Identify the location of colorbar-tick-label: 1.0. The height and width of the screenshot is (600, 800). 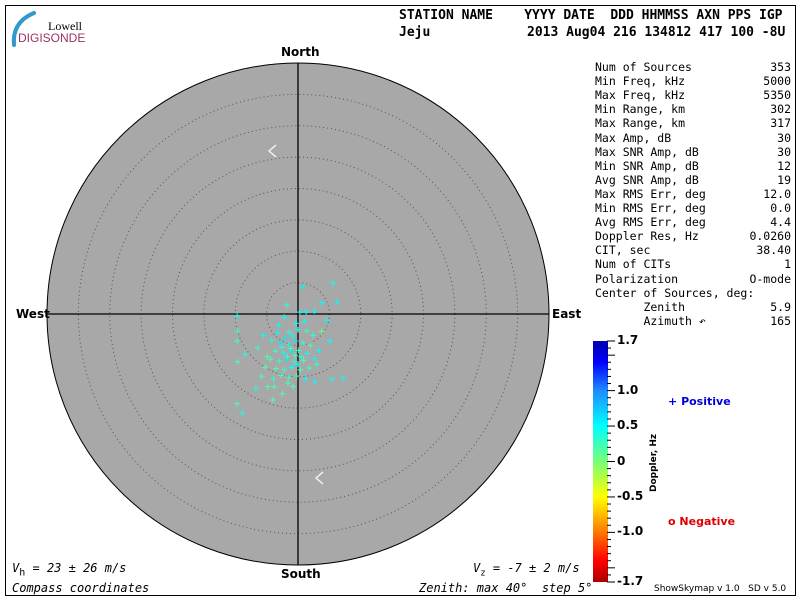
(628, 389).